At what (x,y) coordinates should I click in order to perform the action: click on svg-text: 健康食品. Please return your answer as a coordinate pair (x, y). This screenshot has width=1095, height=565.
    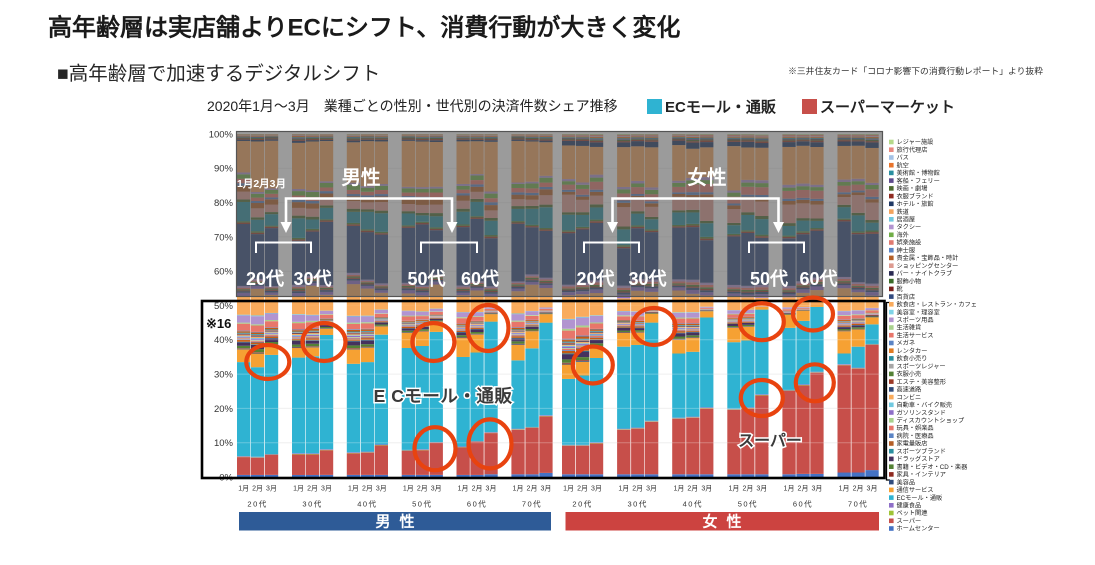
    Looking at the image, I should click on (909, 506).